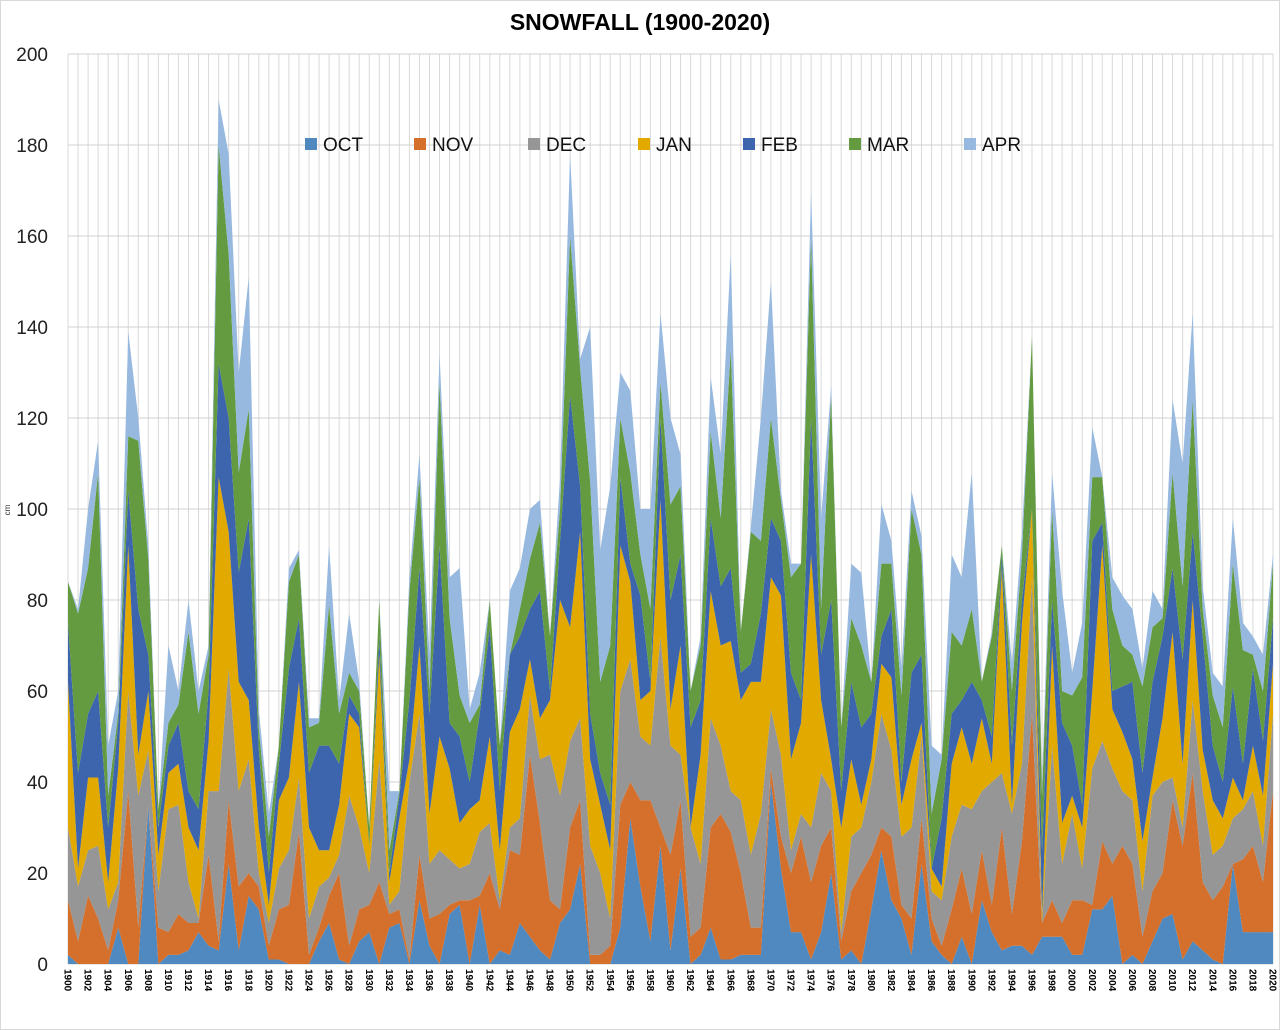 The height and width of the screenshot is (1030, 1280). I want to click on x-tick-label: 1904, so click(107, 980).